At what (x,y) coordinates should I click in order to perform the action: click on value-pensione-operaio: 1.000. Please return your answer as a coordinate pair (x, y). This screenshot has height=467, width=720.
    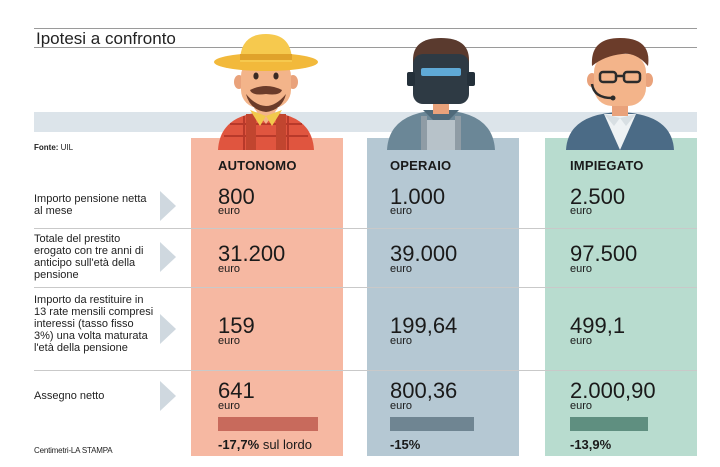
    Looking at the image, I should click on (418, 196).